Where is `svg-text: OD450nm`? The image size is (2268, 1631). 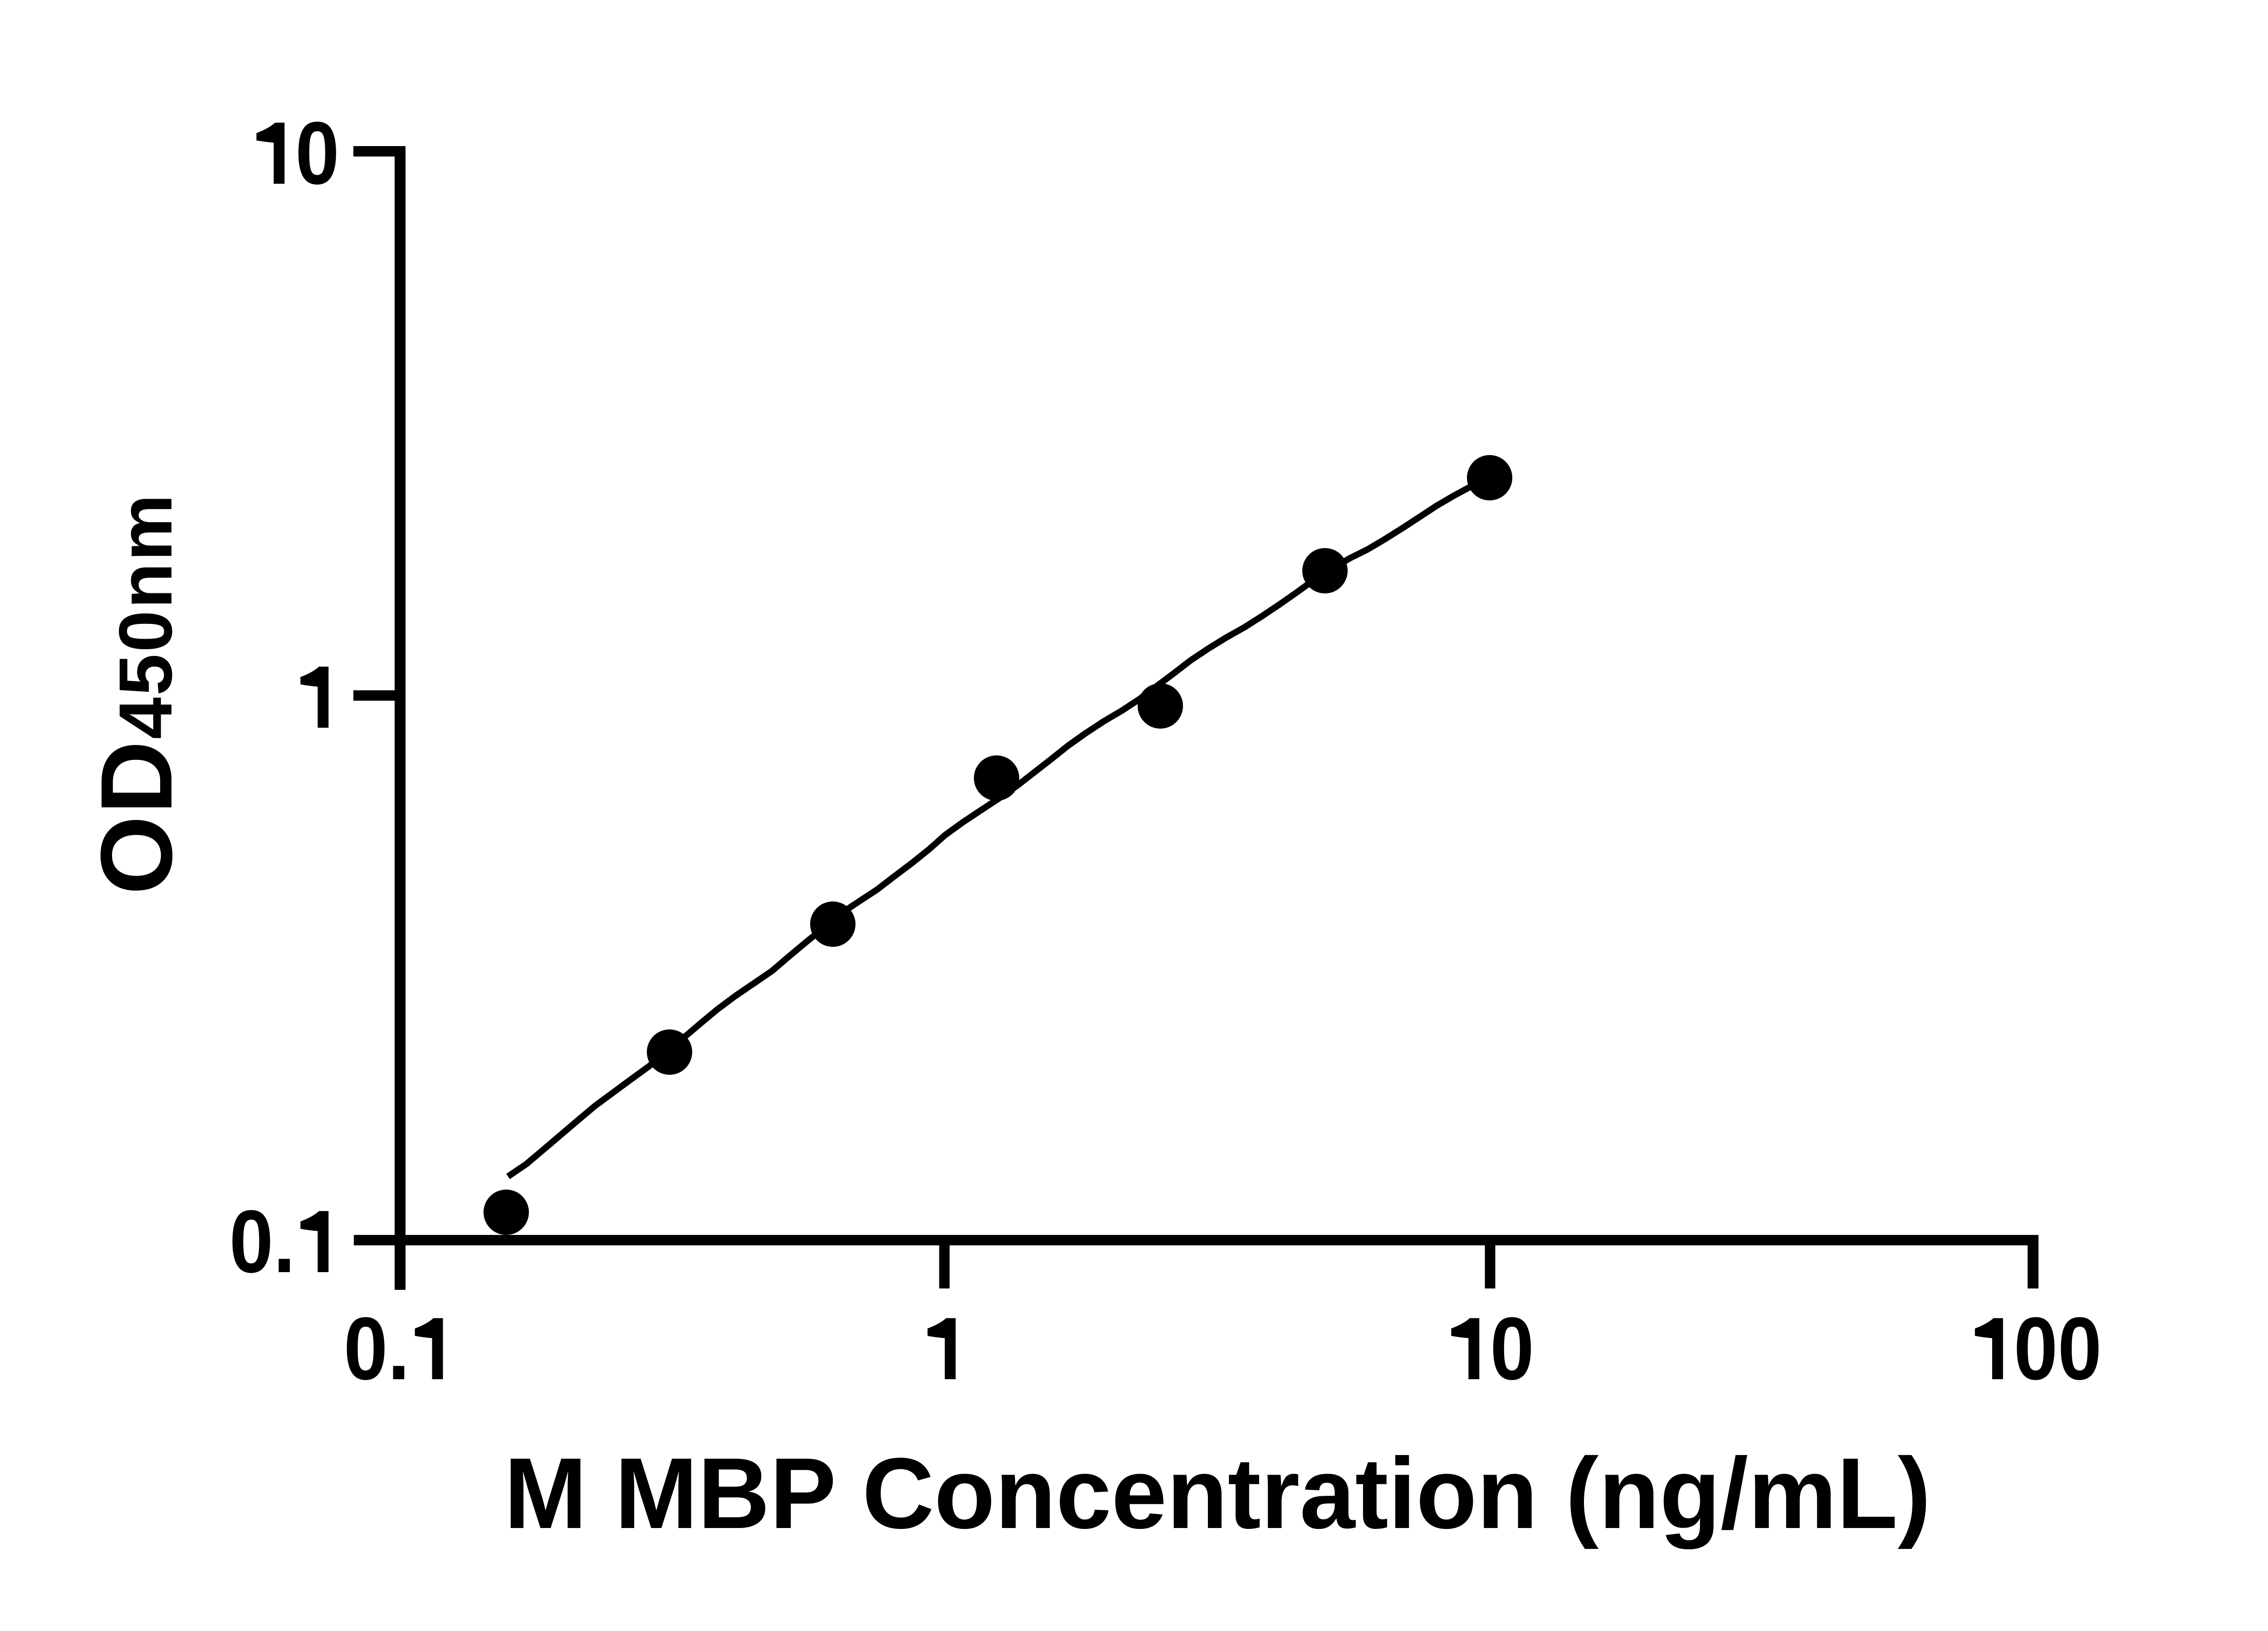 svg-text: OD450nm is located at coordinates (137, 694).